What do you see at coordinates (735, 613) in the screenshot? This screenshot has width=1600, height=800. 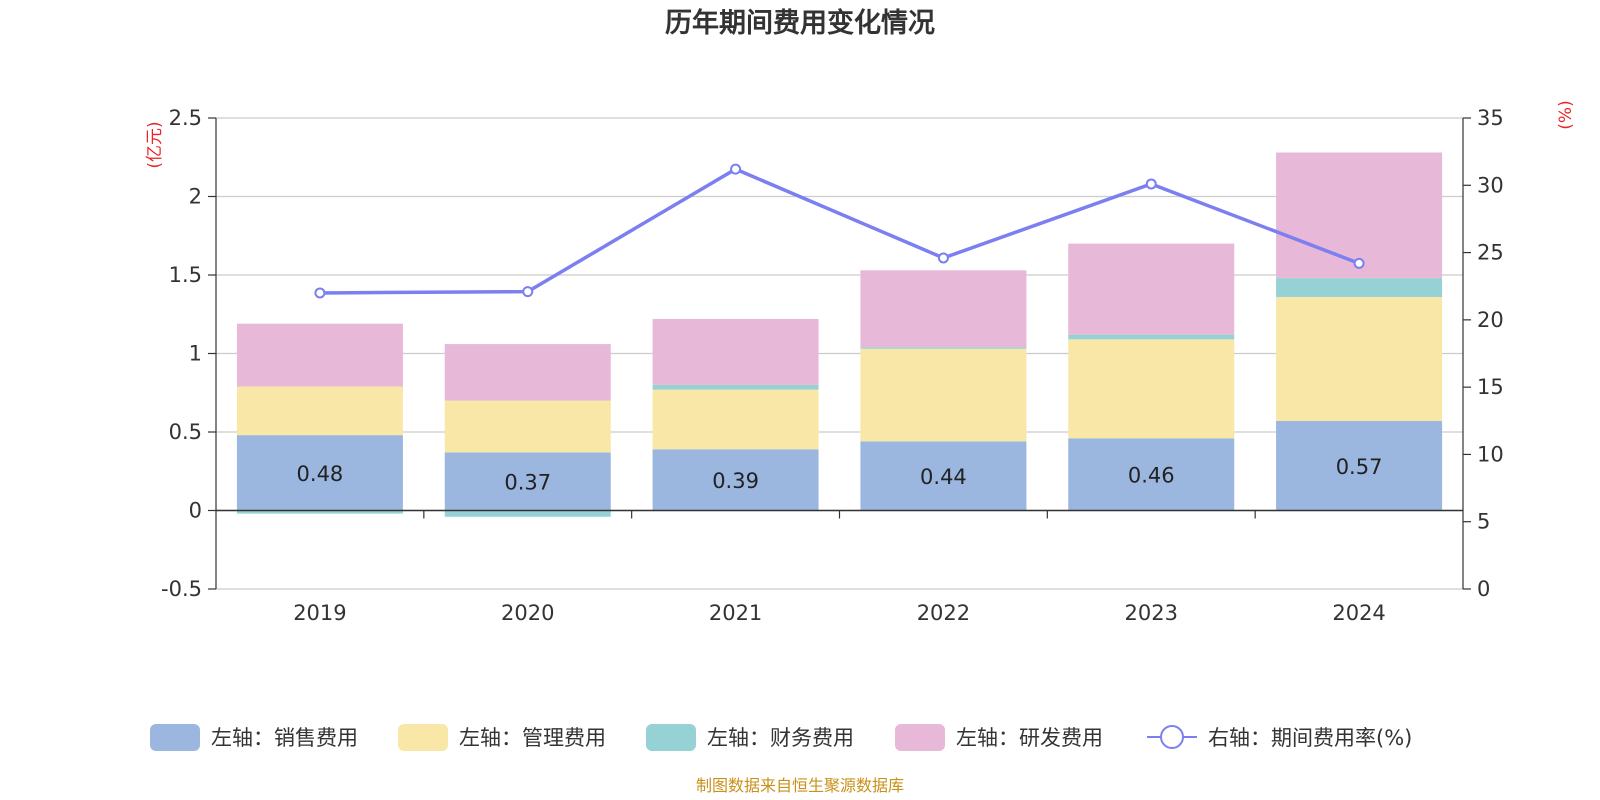 I see `x-tick-label: 2021` at bounding box center [735, 613].